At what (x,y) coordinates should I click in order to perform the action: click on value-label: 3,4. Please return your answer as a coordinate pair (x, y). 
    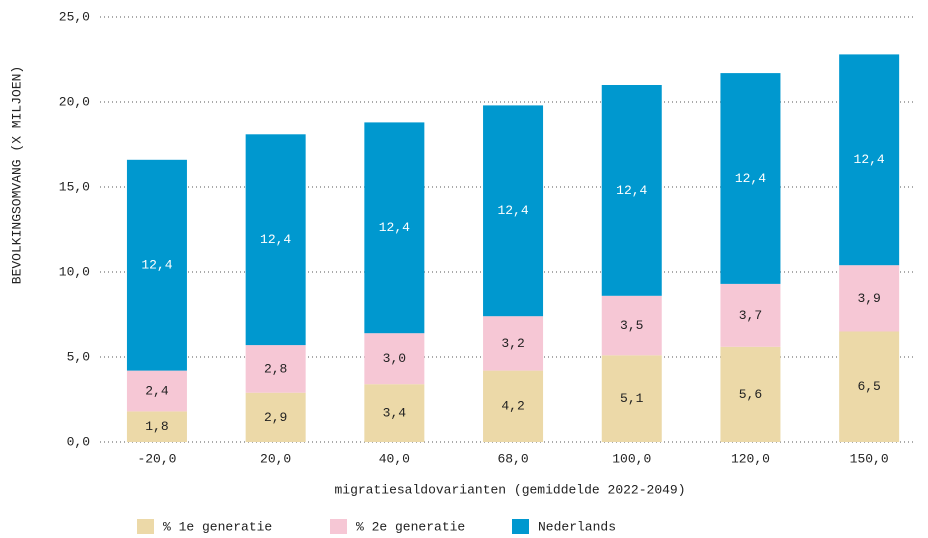
    Looking at the image, I should click on (395, 413).